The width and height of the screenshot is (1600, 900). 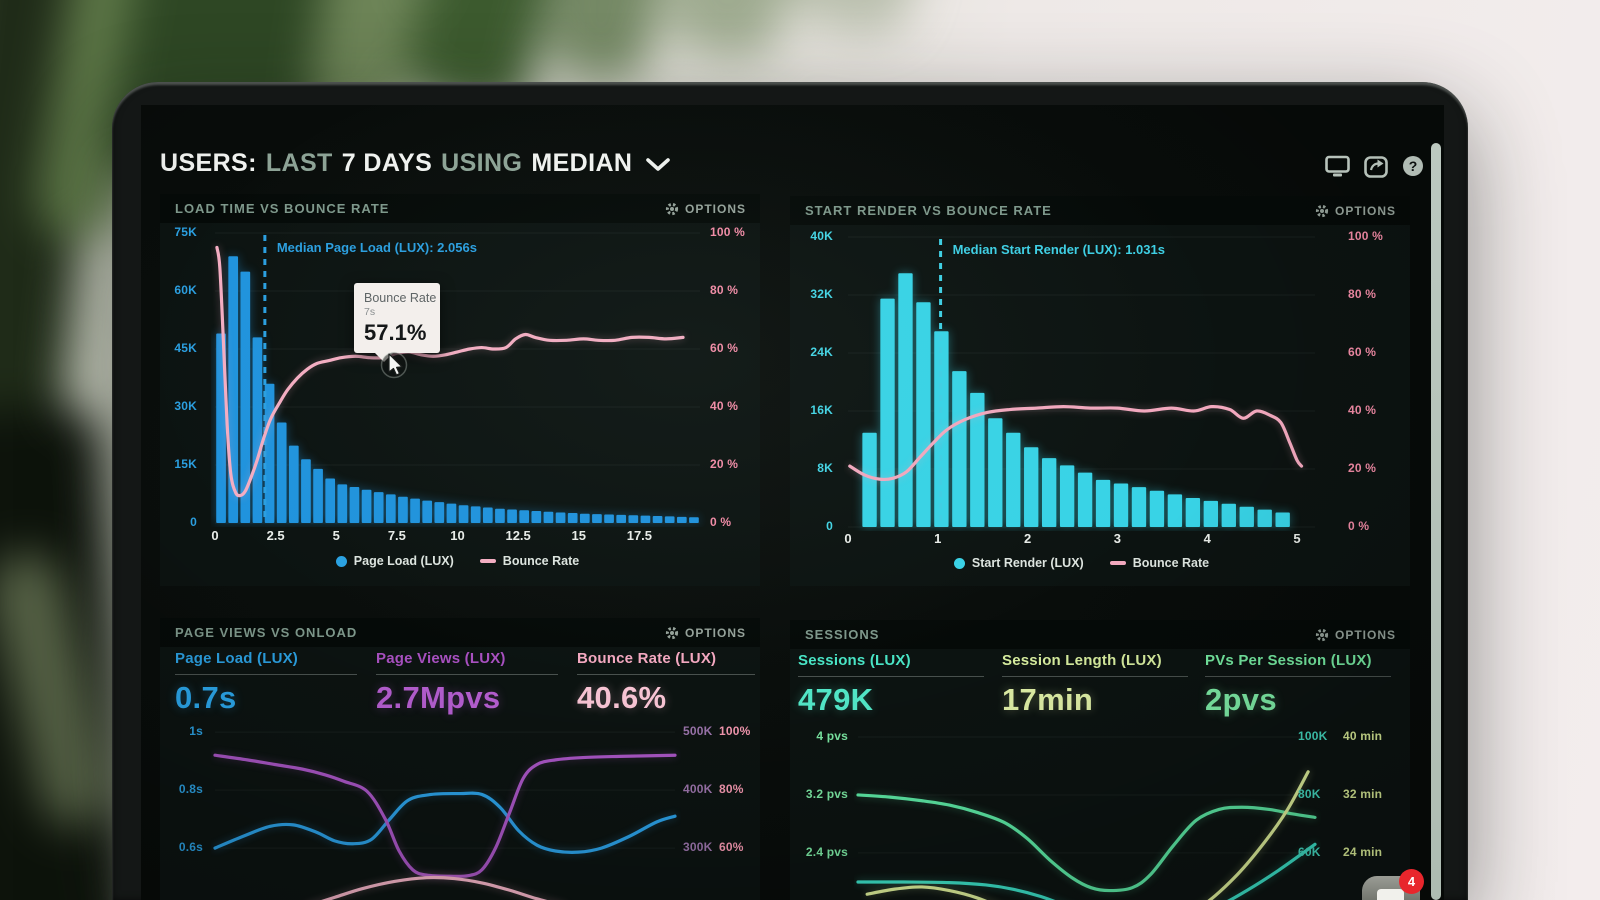 I want to click on users-period-dropdown: USERS: LAST 7 DAYS USING MEDIAN, so click(x=415, y=163).